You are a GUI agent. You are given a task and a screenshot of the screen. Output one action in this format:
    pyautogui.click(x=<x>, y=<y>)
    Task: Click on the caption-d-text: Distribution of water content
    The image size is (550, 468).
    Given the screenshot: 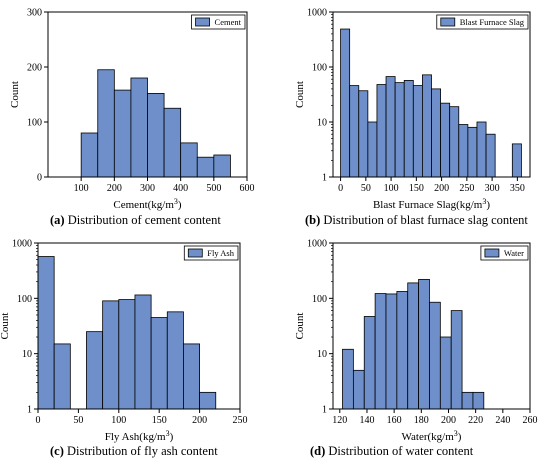 What is the action you would take?
    pyautogui.click(x=401, y=451)
    